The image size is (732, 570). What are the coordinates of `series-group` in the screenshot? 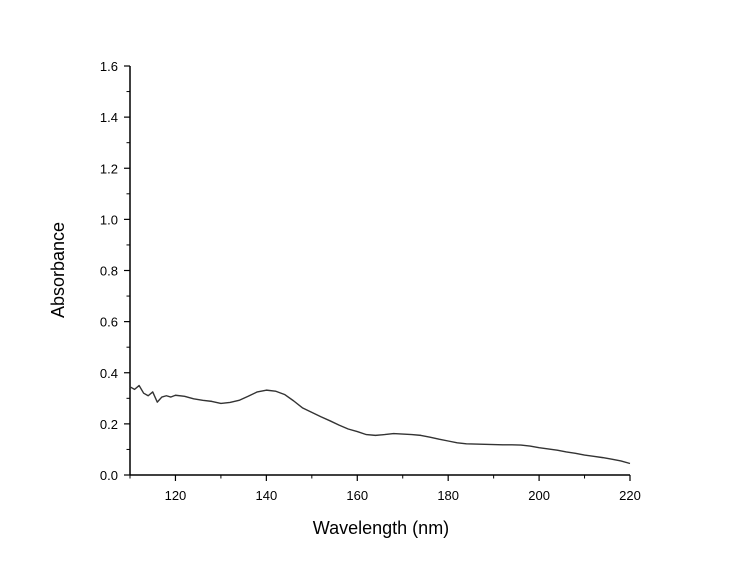 It's located at (380, 424).